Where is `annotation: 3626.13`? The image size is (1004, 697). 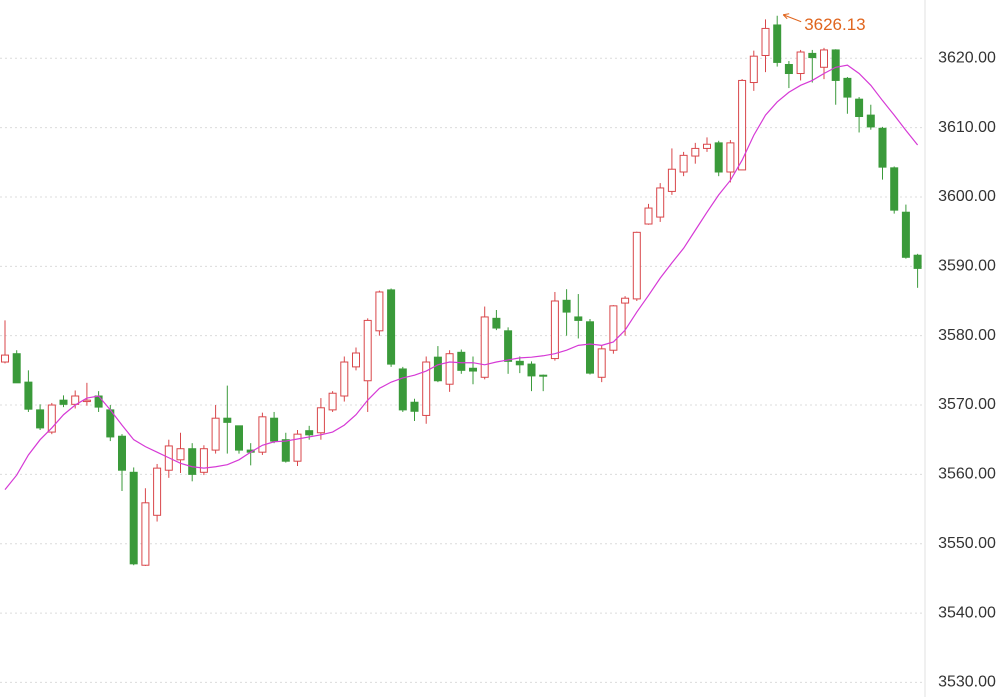 annotation: 3626.13 is located at coordinates (834, 24).